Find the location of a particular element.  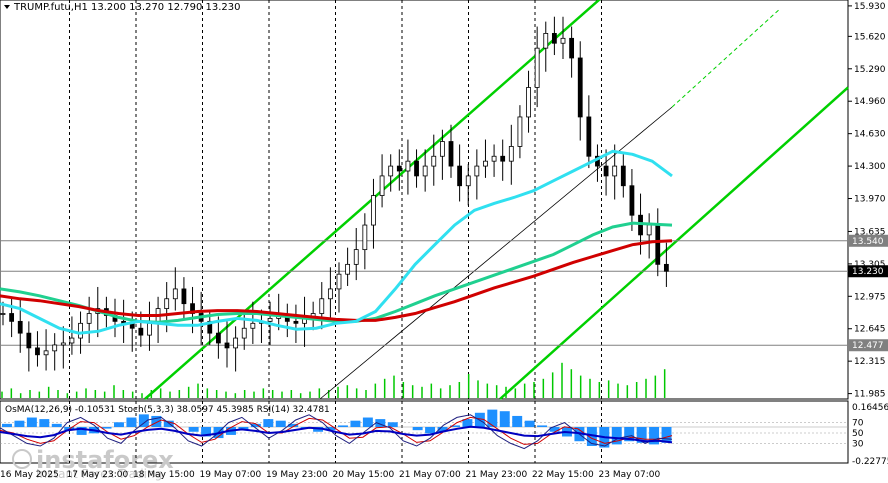

price-tick-label: 11.985 is located at coordinates (870, 395).